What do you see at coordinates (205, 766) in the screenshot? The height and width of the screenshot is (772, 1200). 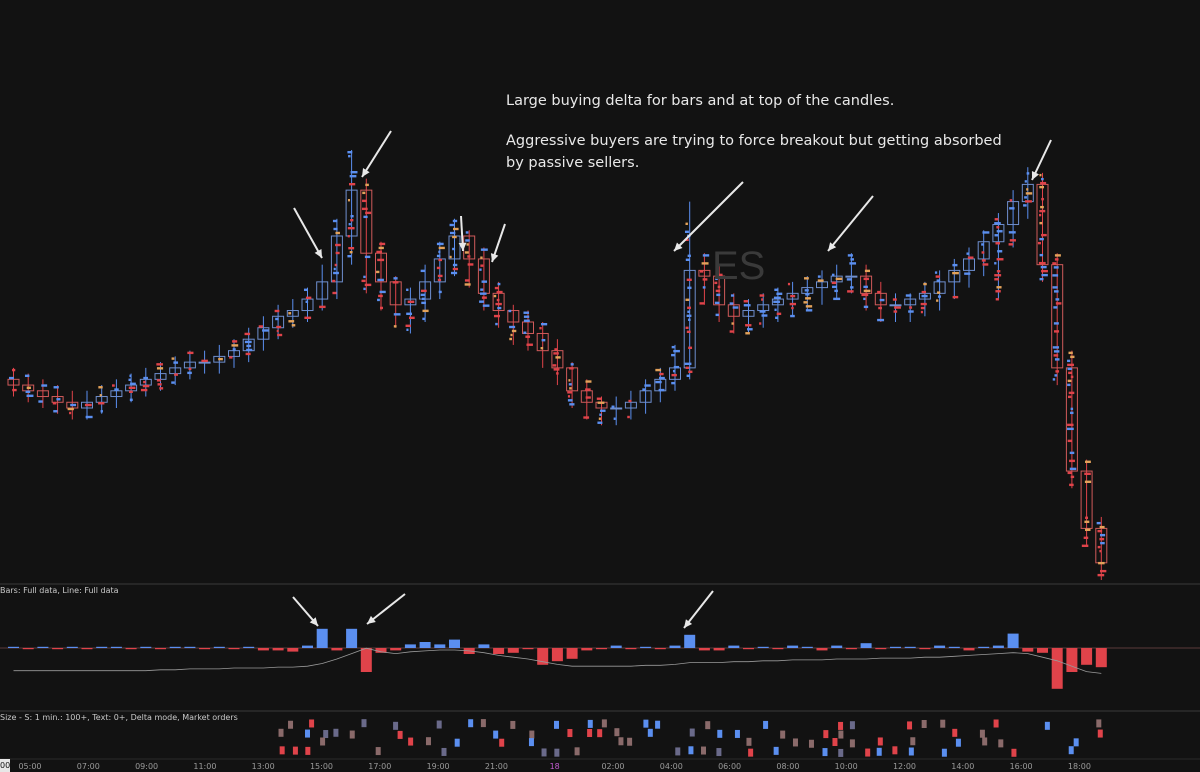 I see `time-axis-label: 11:00` at bounding box center [205, 766].